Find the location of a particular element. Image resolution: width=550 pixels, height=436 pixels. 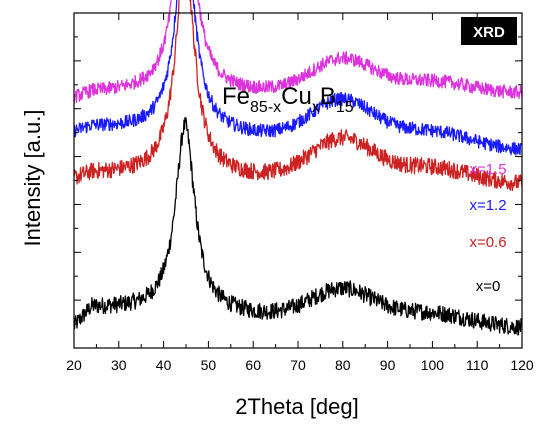

formula-b: B is located at coordinates (328, 96).